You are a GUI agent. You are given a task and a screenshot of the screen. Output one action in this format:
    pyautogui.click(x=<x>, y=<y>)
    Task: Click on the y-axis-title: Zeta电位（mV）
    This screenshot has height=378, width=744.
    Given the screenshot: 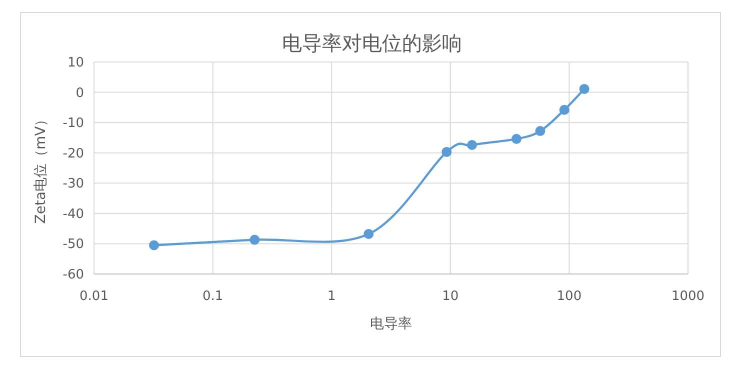 What is the action you would take?
    pyautogui.click(x=41, y=168)
    